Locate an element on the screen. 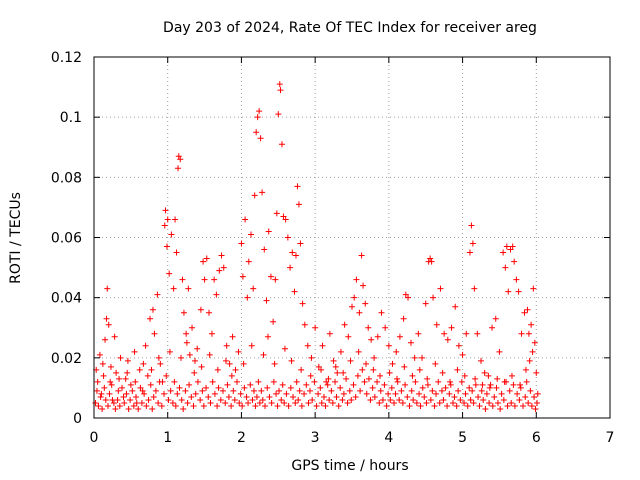 Image resolution: width=640 pixels, height=480 pixels. x-tick-label: 2 is located at coordinates (241, 438).